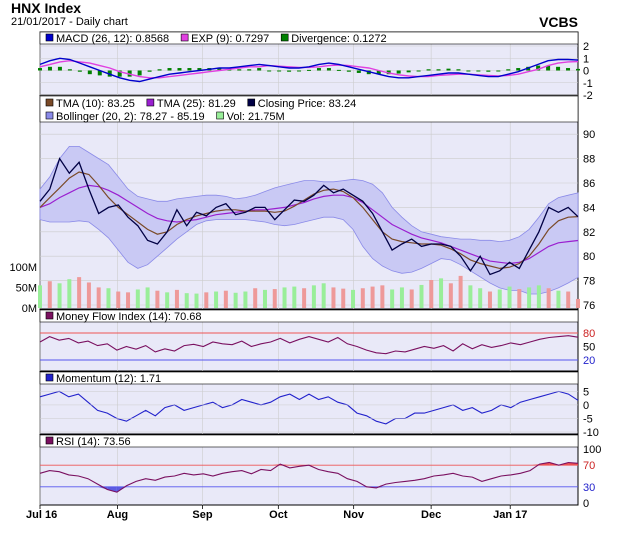 The image size is (620, 535). What do you see at coordinates (589, 257) in the screenshot?
I see `price-y-tick: 80` at bounding box center [589, 257].